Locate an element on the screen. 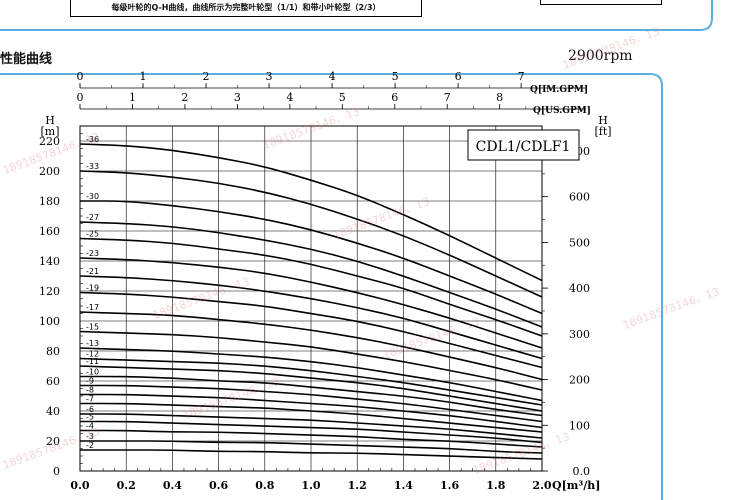 Image resolution: width=750 pixels, height=500 pixels. im-gpm-tick-label: 3 is located at coordinates (269, 76).